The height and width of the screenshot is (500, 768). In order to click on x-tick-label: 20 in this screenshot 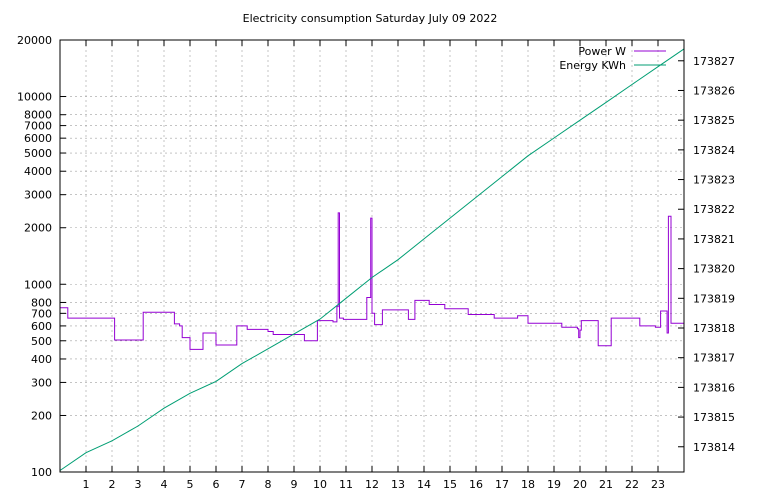, I will do `click(580, 484)`.